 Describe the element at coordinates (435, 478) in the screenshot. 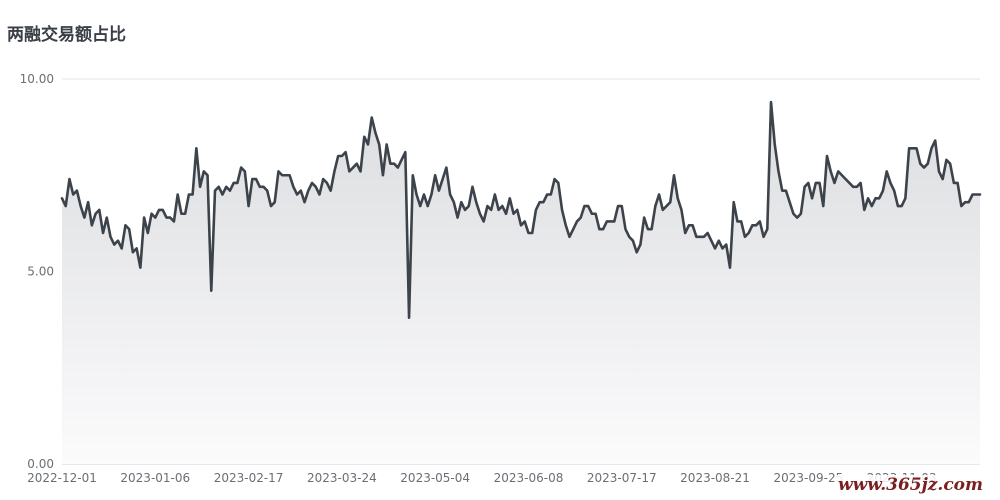

I see `x-tick-label: 2023-05-04` at that location.